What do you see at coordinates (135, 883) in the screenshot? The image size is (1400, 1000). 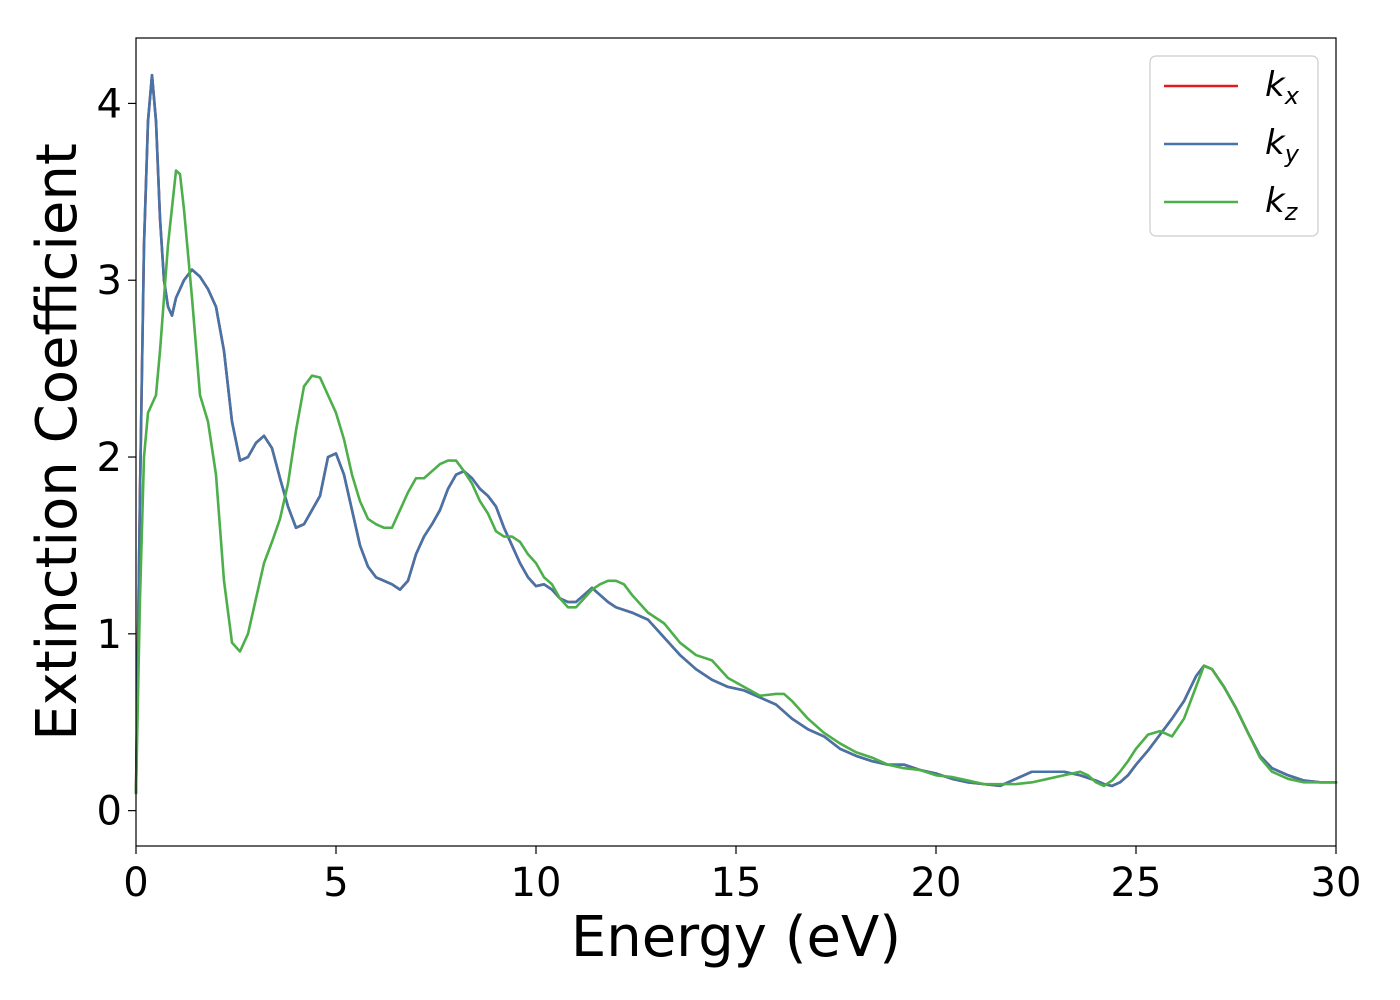 I see `x-tick-label: 0` at bounding box center [135, 883].